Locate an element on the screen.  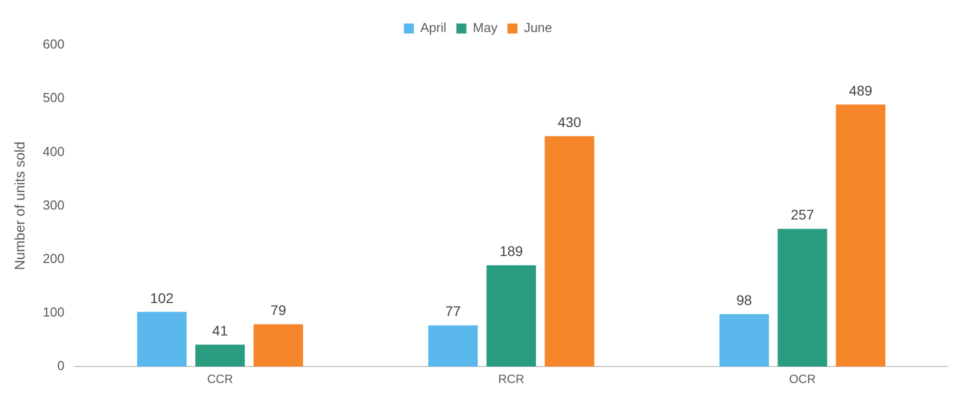
x-tick-label: OCR is located at coordinates (802, 379).